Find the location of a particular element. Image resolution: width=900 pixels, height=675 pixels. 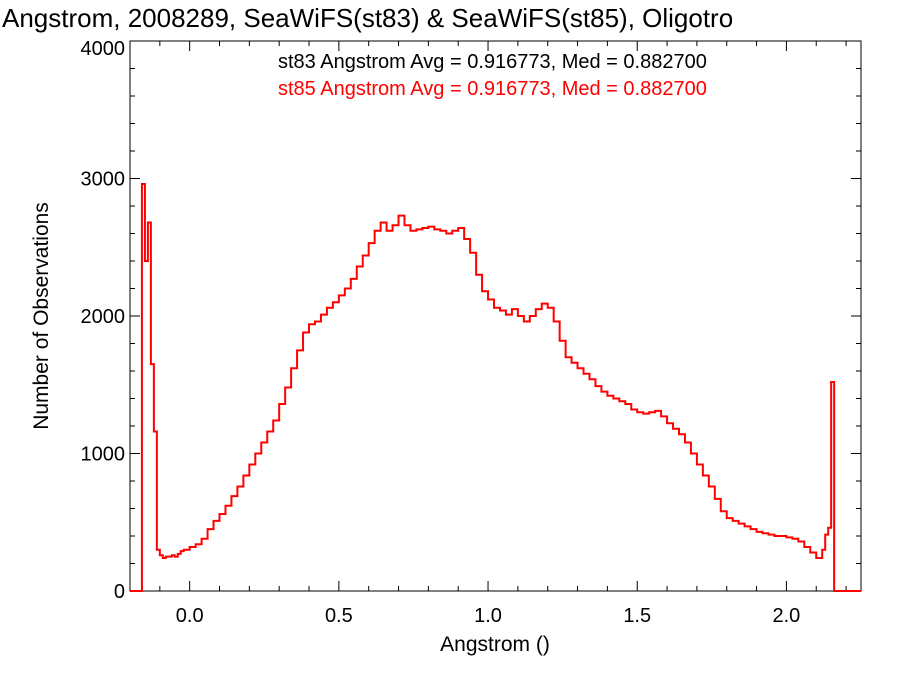

x-tick-label: 2.0 is located at coordinates (787, 616).